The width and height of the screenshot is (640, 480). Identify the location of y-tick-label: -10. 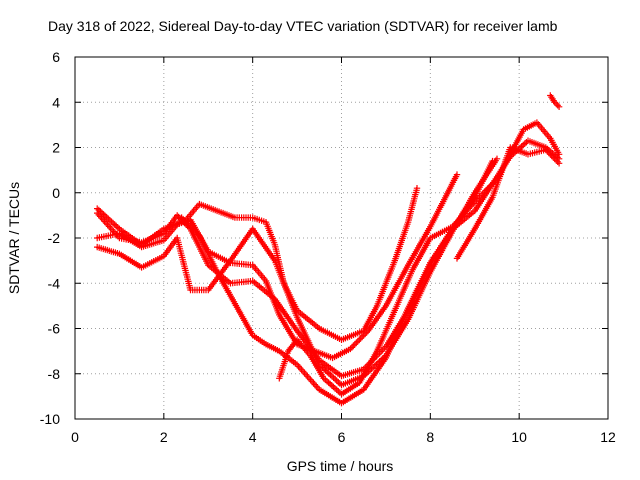
(50, 419).